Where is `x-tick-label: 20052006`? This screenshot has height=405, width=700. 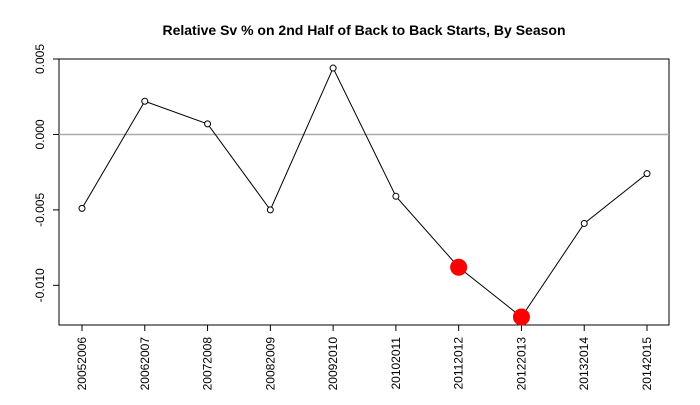
x-tick-label: 20052006 is located at coordinates (82, 364).